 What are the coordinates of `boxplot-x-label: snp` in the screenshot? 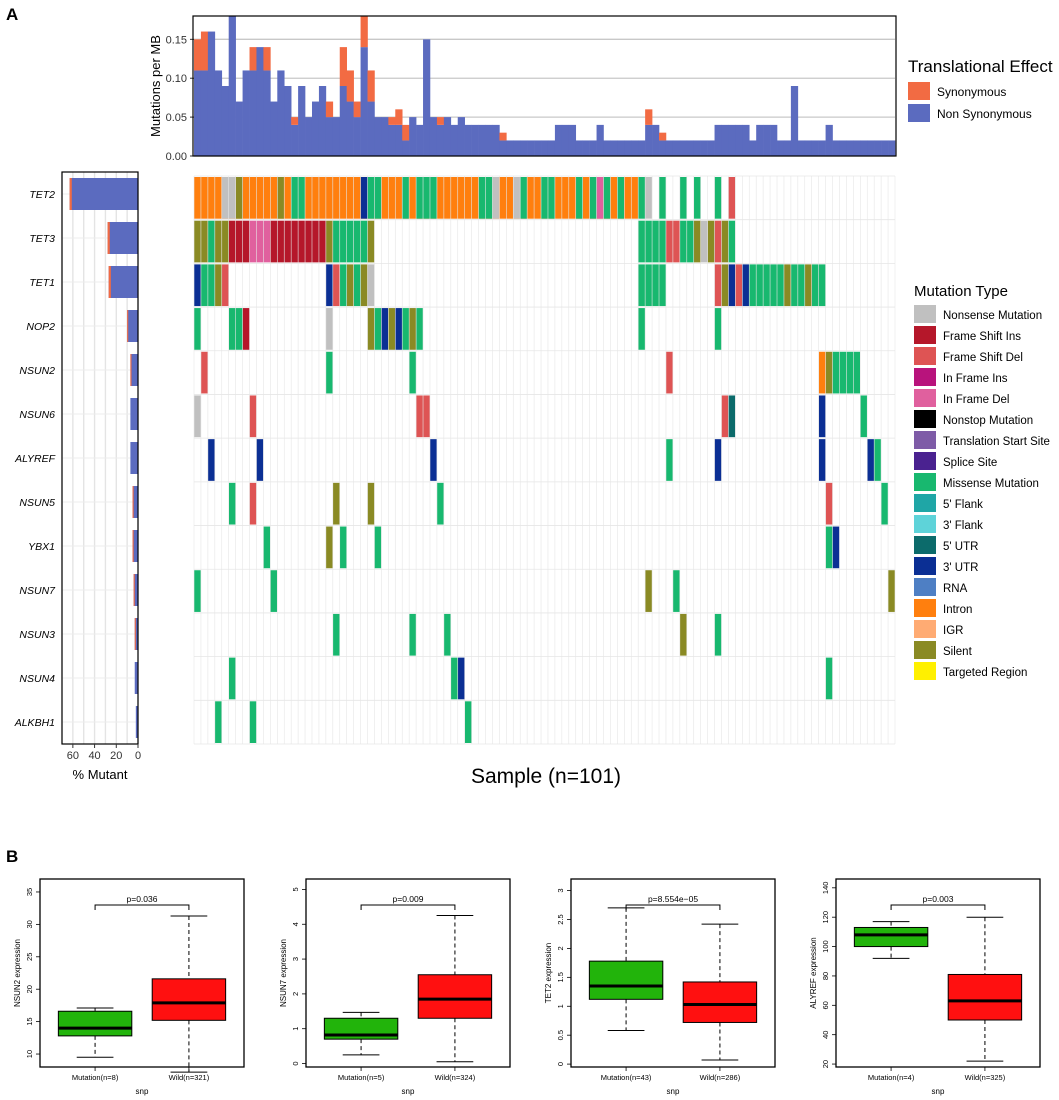 It's located at (938, 1091).